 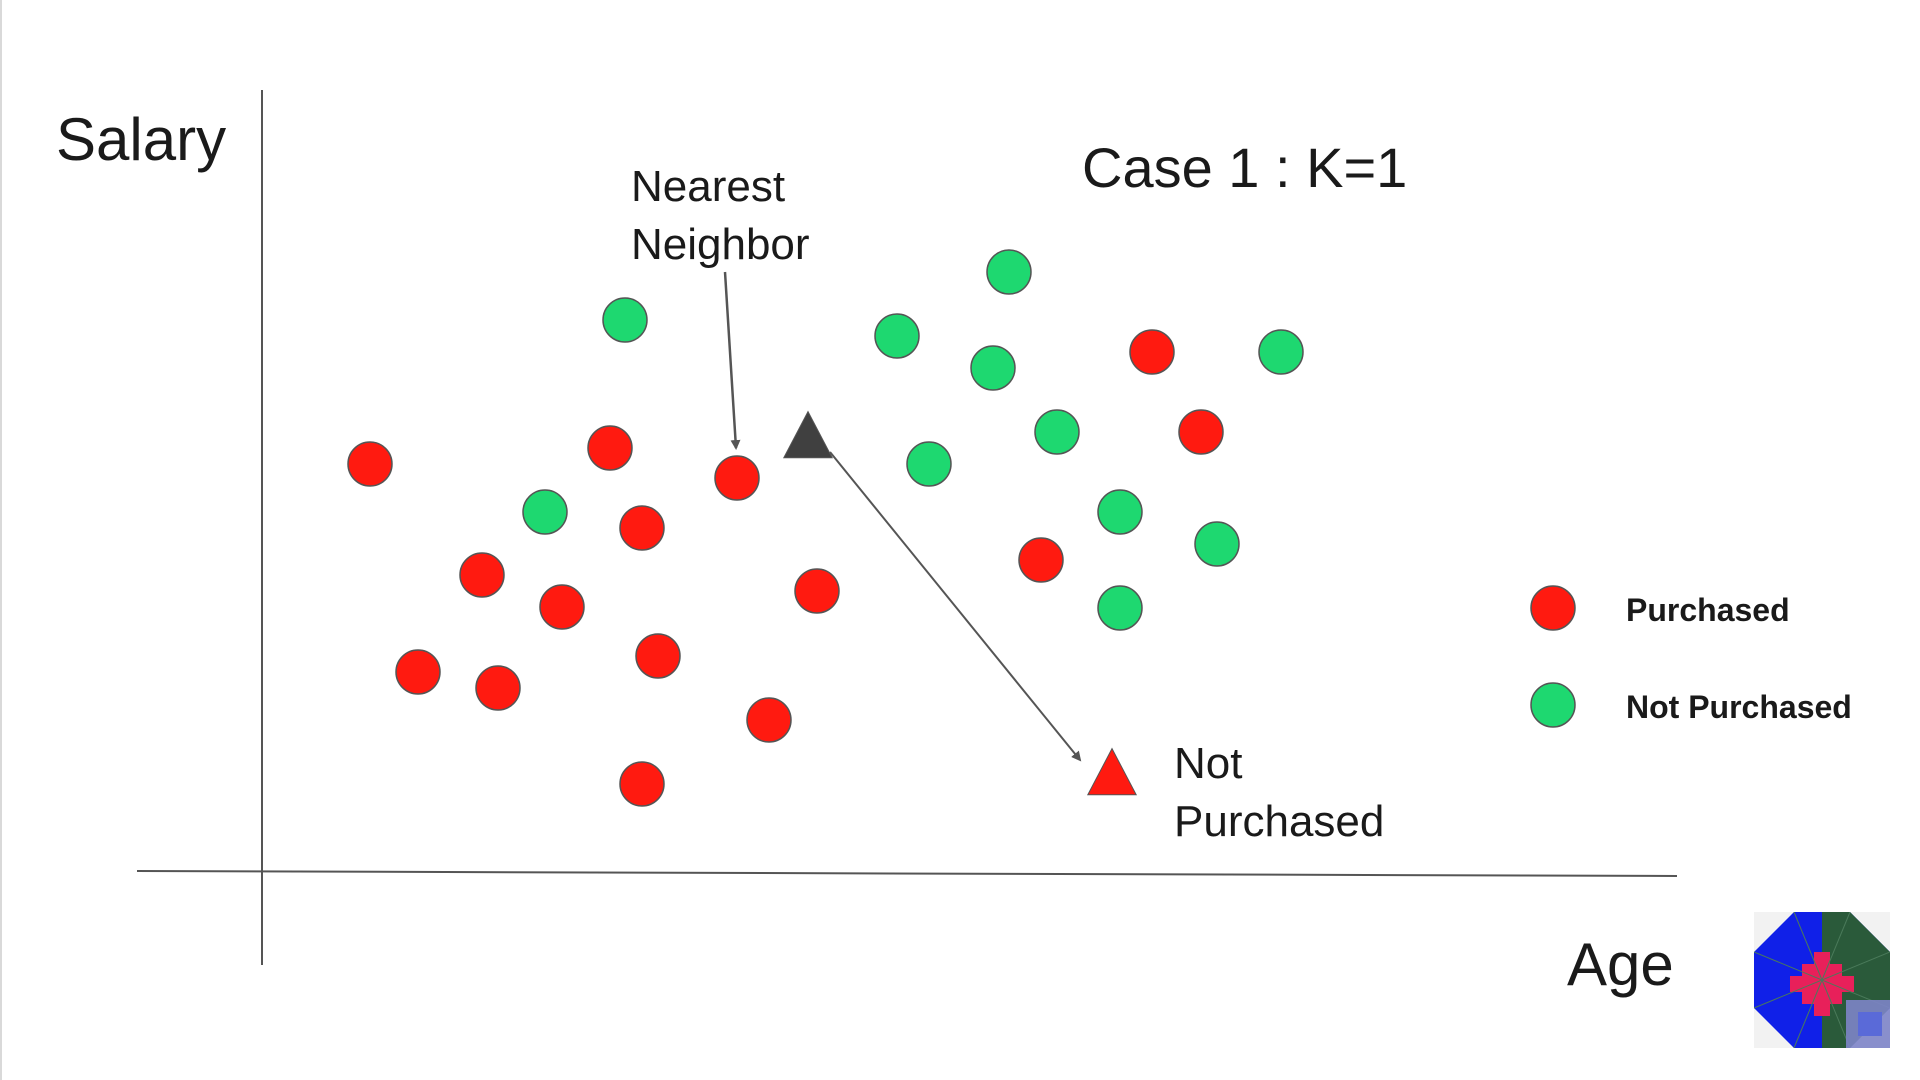 I want to click on legend-label-not-purchased: Not Purchased, so click(x=1739, y=707).